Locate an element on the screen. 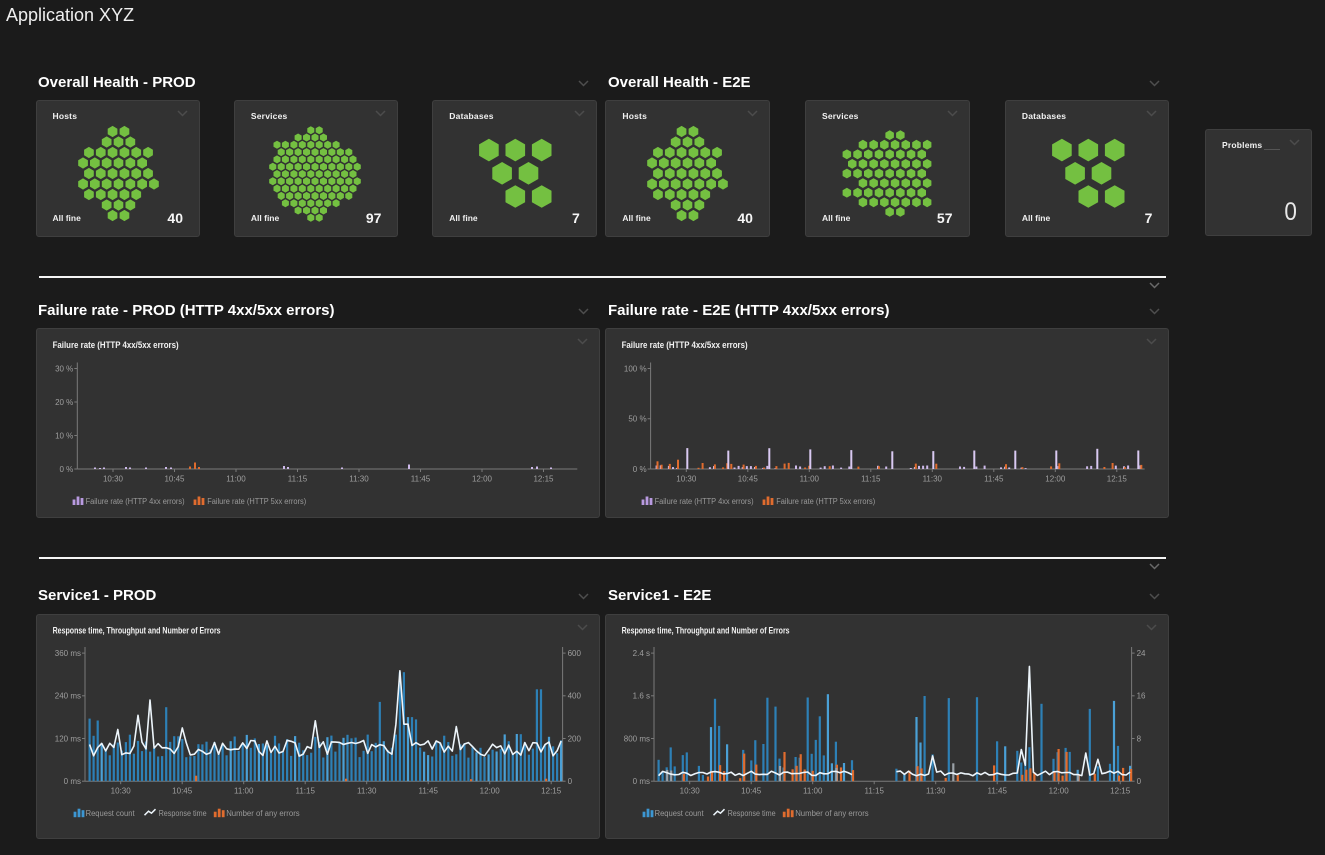  svg-text: 8 is located at coordinates (1139, 738).